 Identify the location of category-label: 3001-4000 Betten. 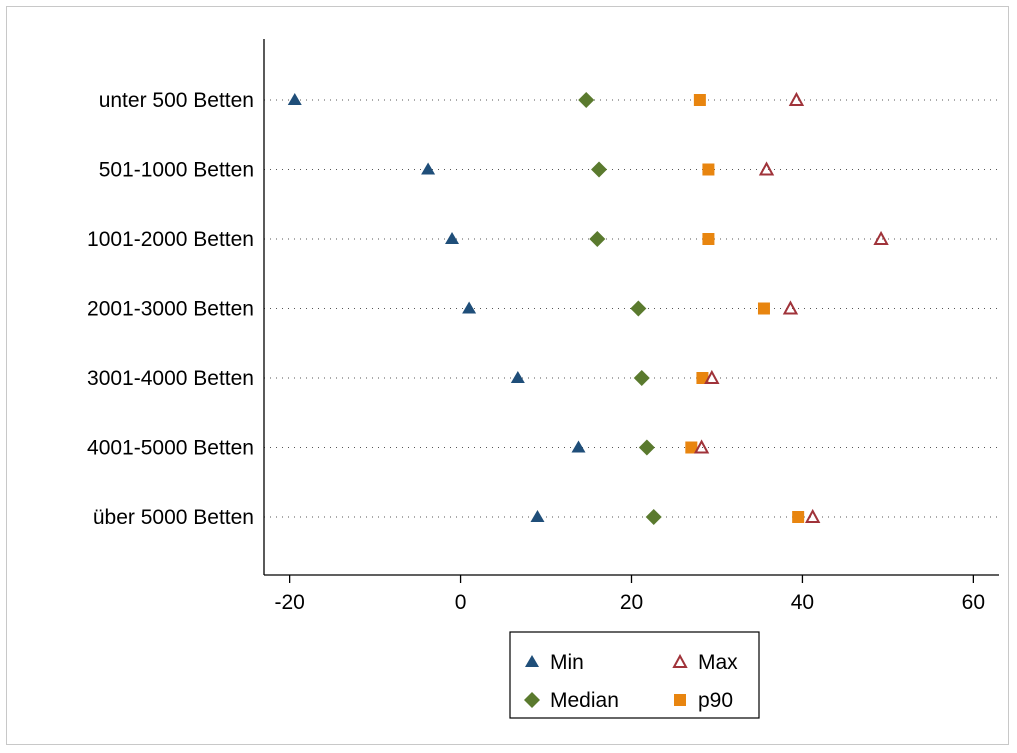
(170, 378).